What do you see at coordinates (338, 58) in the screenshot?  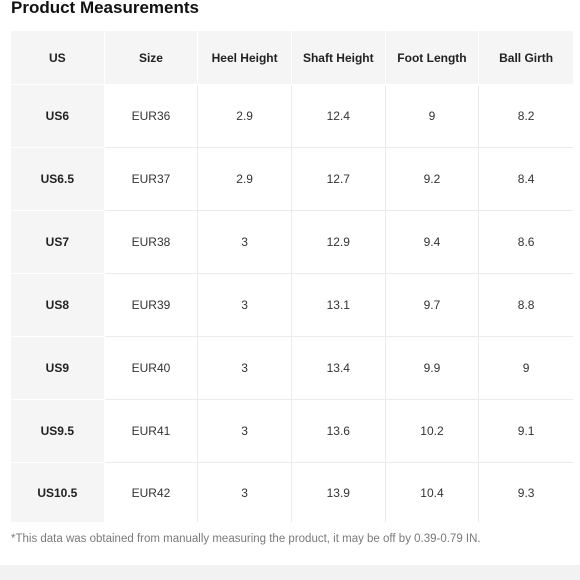 I see `column-header-shaft-height: Shaft Height` at bounding box center [338, 58].